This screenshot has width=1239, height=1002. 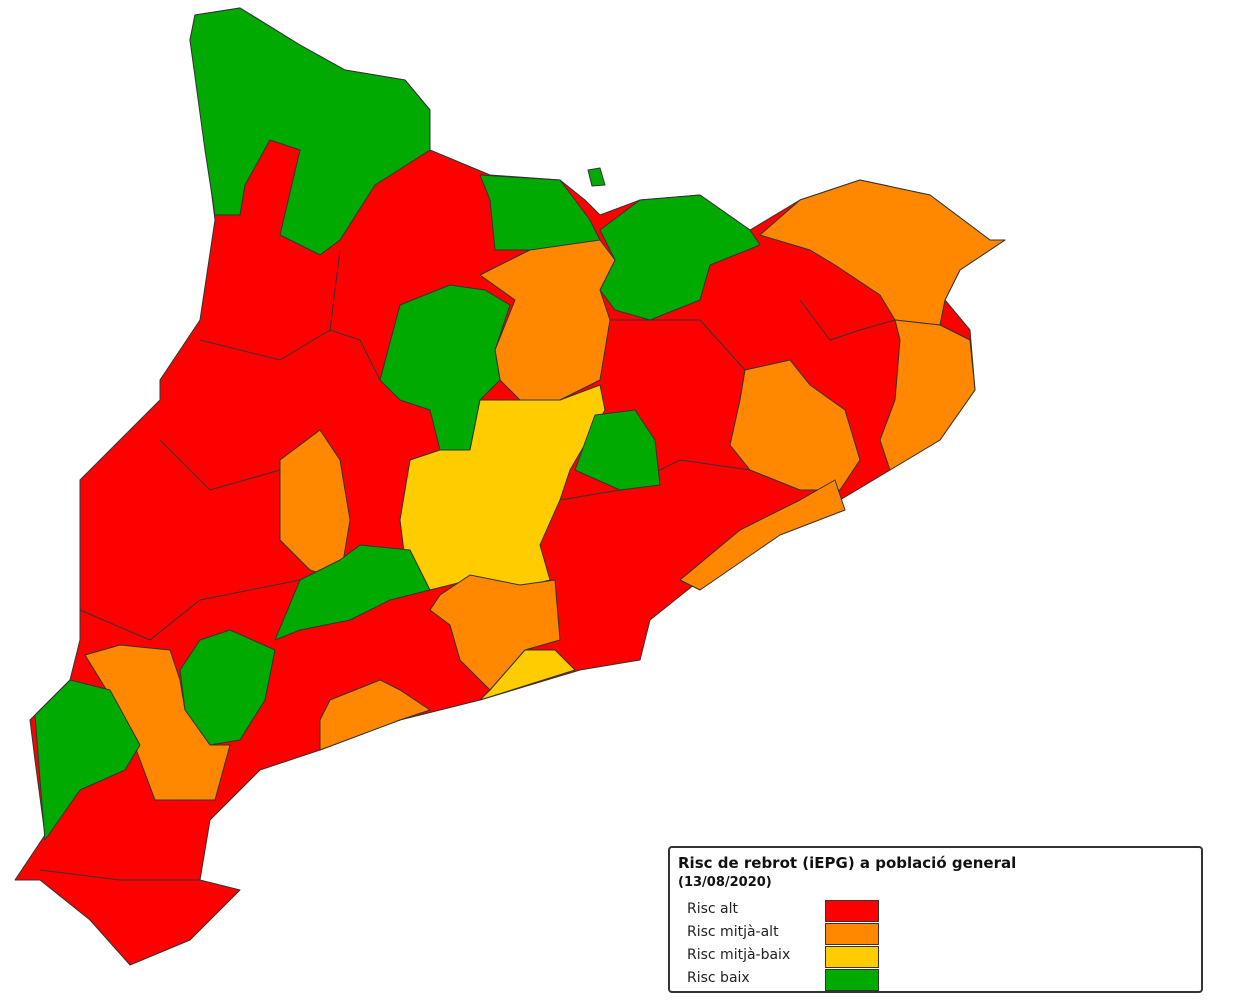 What do you see at coordinates (725, 882) in the screenshot?
I see `legend-subtitle: (13/08/2020)` at bounding box center [725, 882].